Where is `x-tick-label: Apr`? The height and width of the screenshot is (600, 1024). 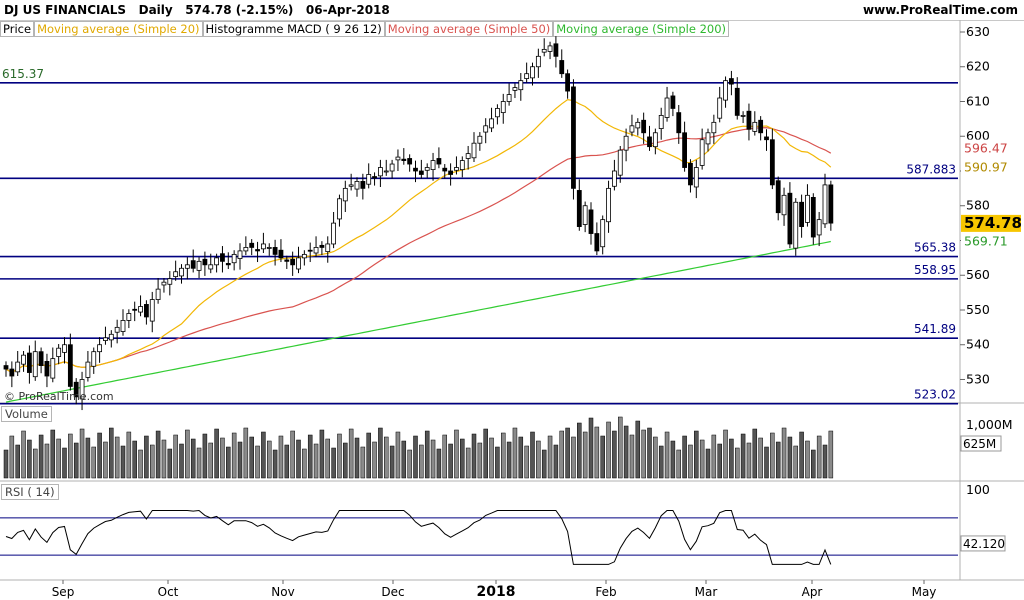
x-tick-label: Apr is located at coordinates (812, 592).